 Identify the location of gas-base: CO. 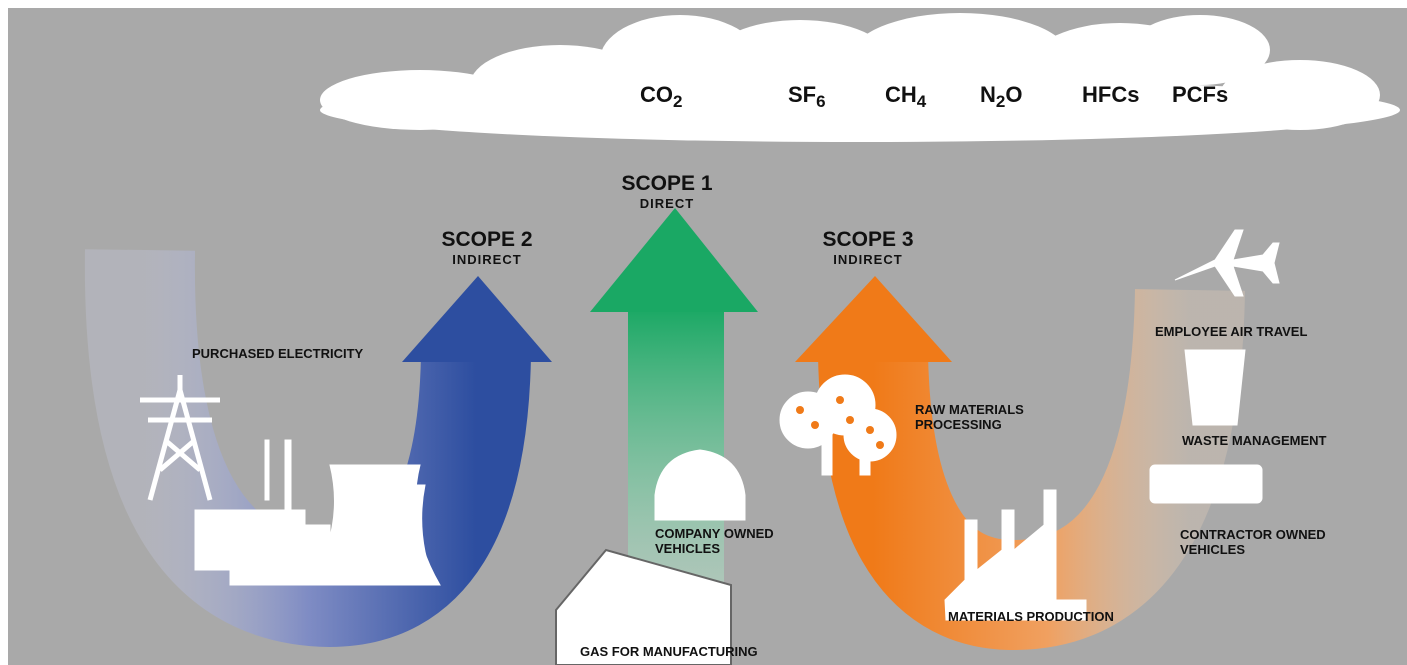
(656, 94).